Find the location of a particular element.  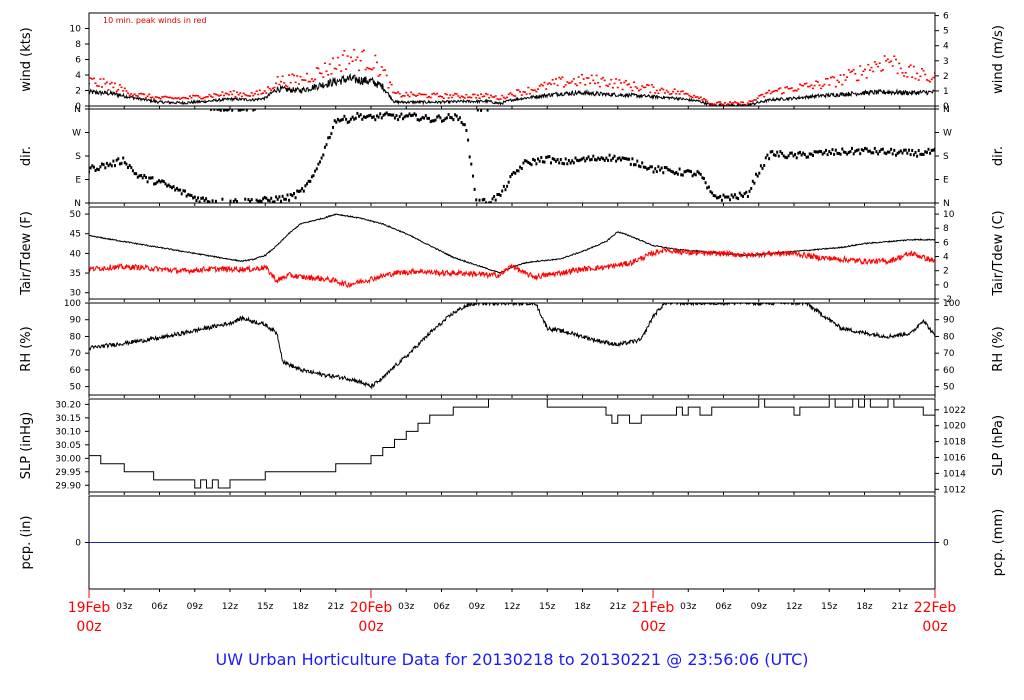

rh-right-tick-label: 90 is located at coordinates (949, 321).